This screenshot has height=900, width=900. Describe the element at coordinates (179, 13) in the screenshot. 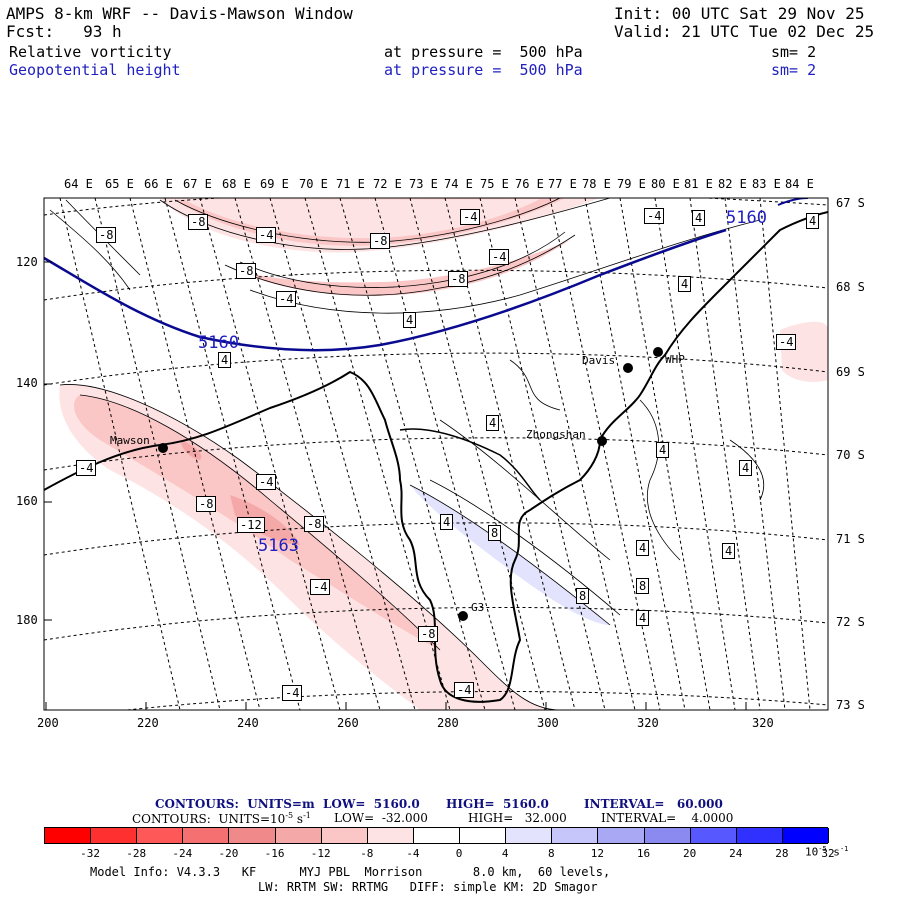

I see `map-title: AMPS 8-km WRF -- Davis-Mawson Window` at that location.